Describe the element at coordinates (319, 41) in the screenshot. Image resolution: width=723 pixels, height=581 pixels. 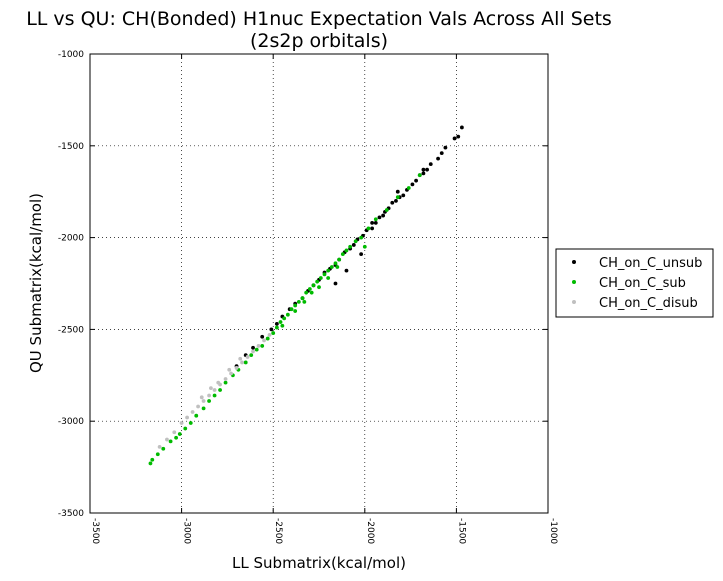
I see `chart-subtitle: (2s2p orbitals)` at that location.